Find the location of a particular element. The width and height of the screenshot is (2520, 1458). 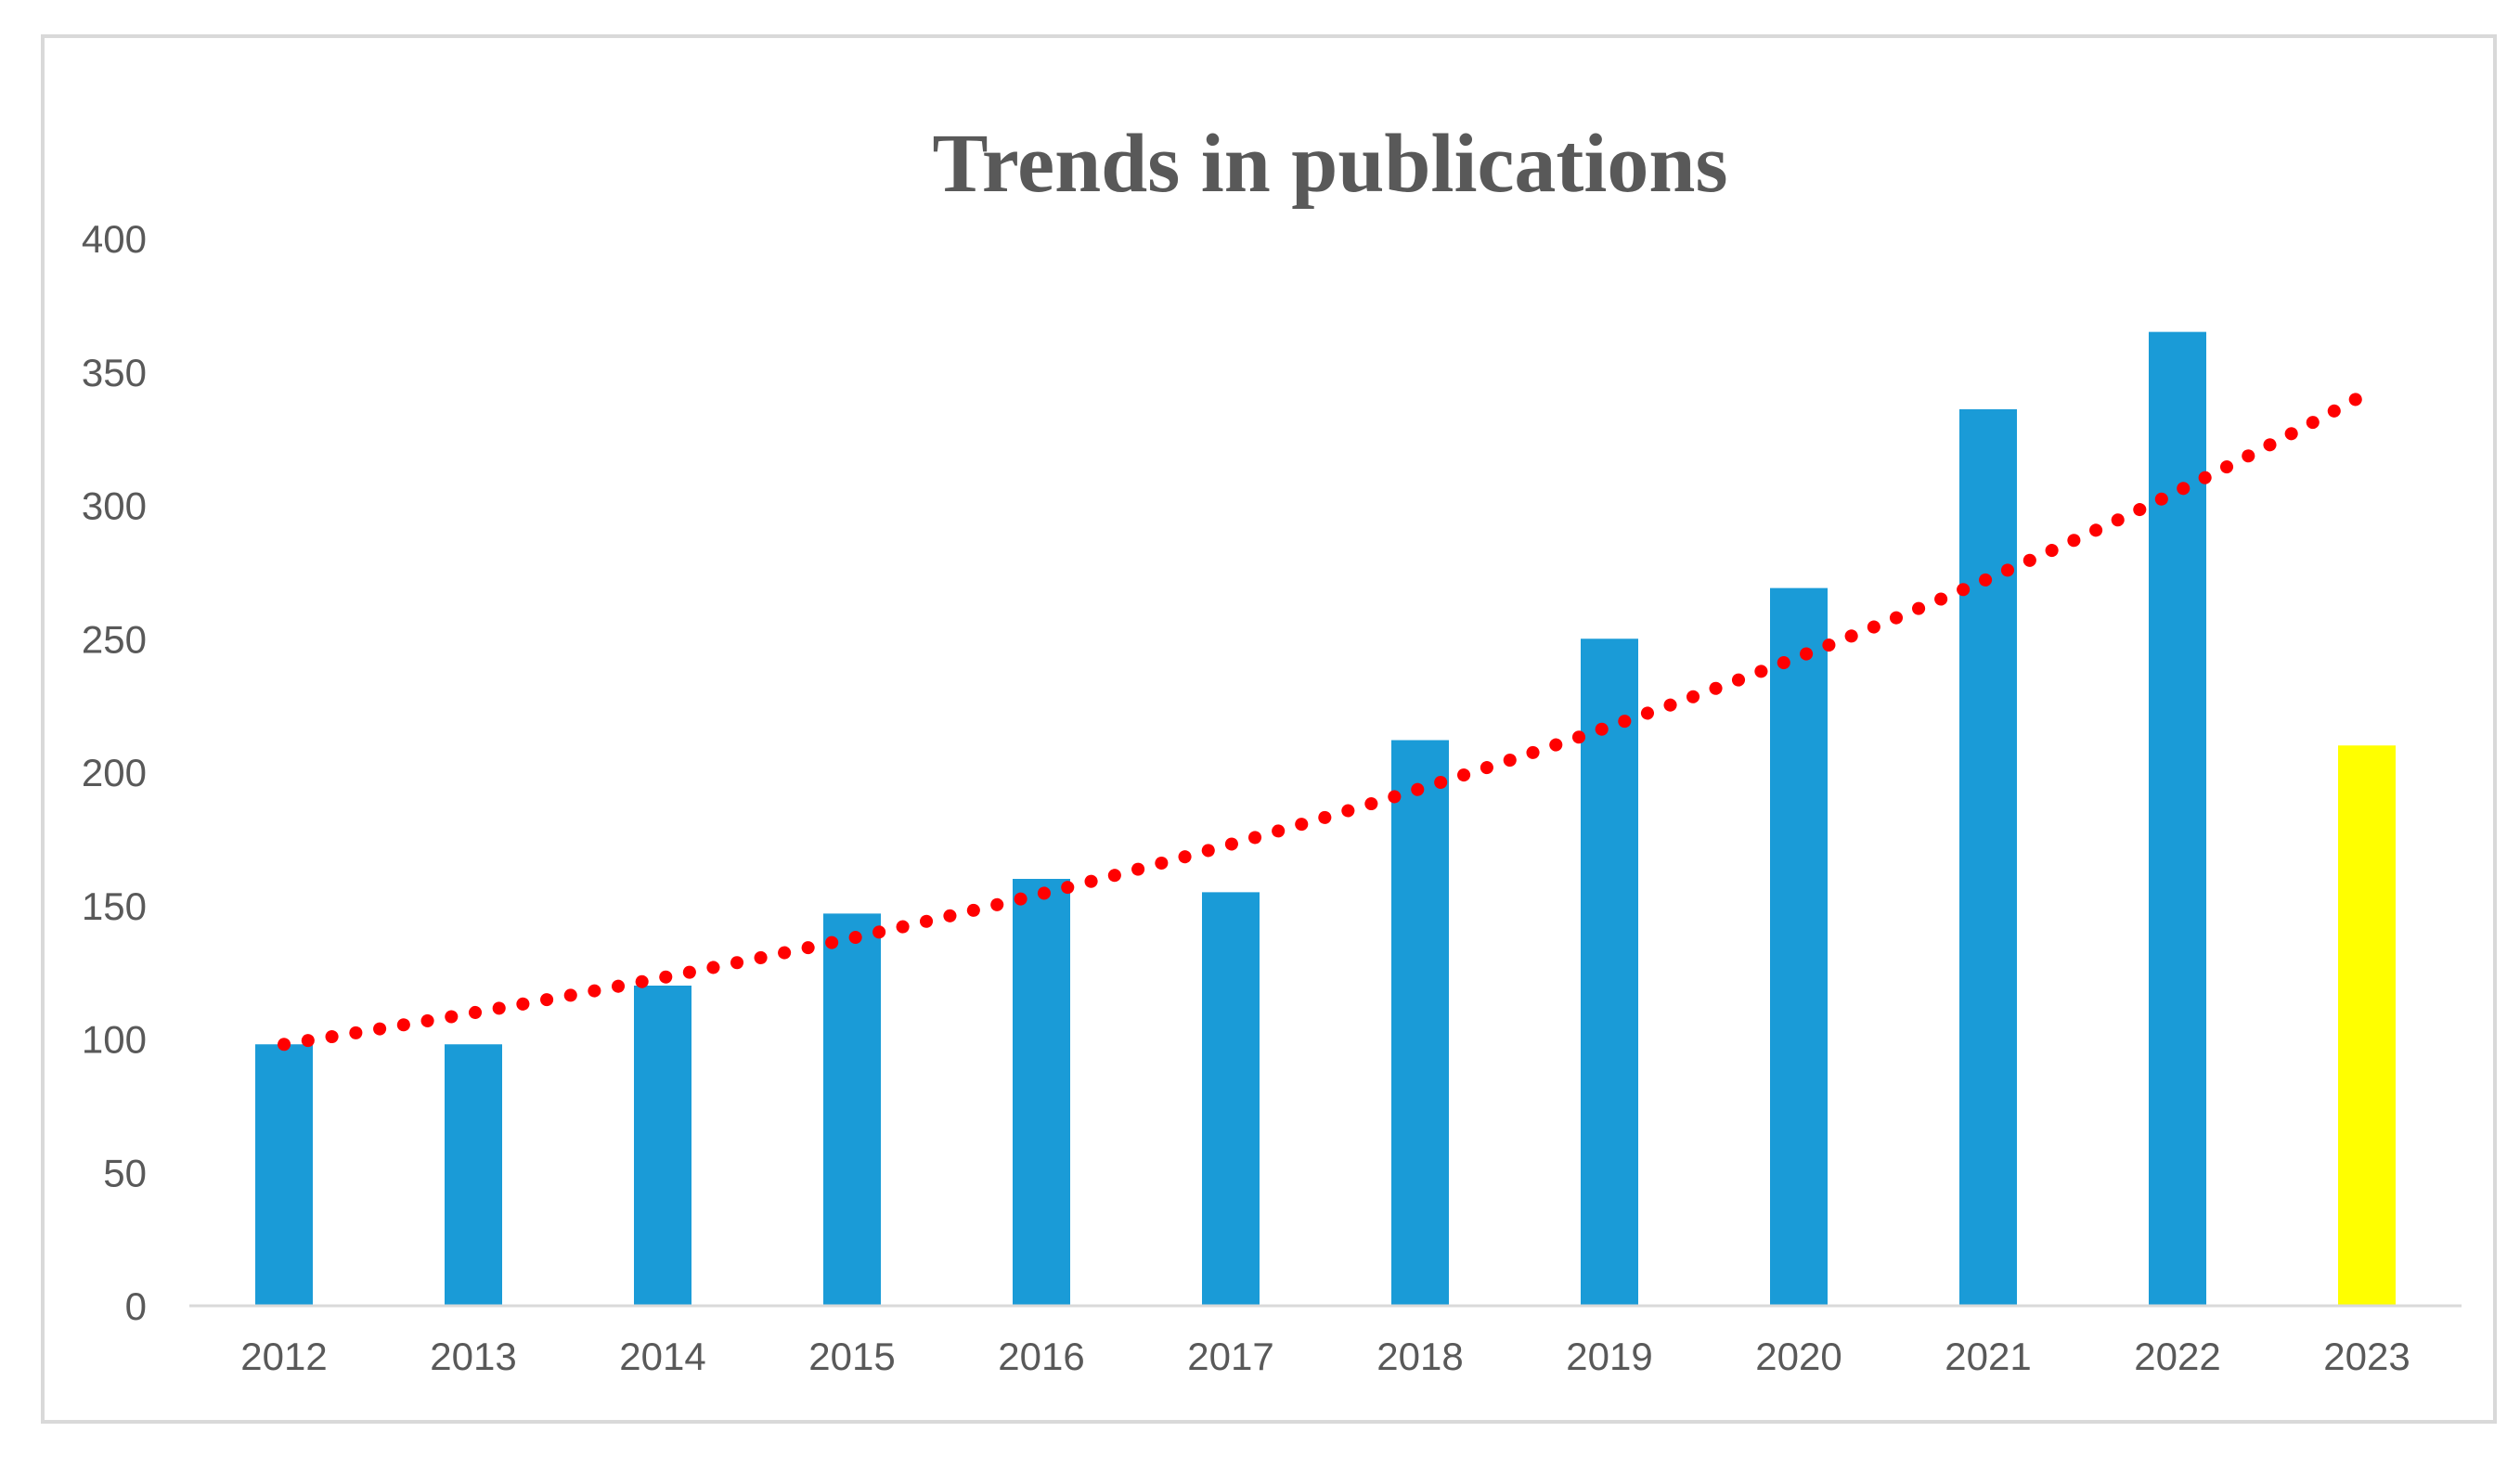

y-tick-label: 300 is located at coordinates (114, 506).